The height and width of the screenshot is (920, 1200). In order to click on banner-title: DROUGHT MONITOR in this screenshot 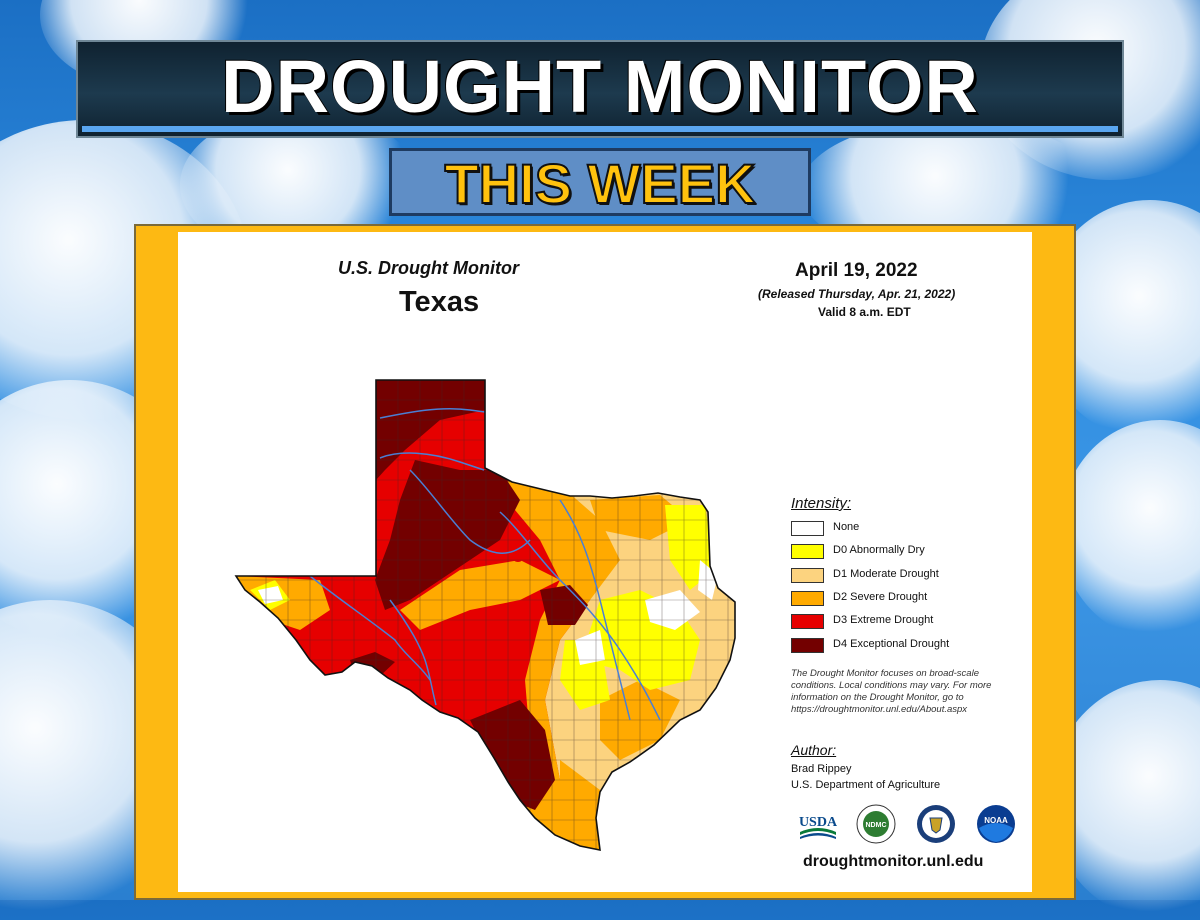, I will do `click(600, 86)`.